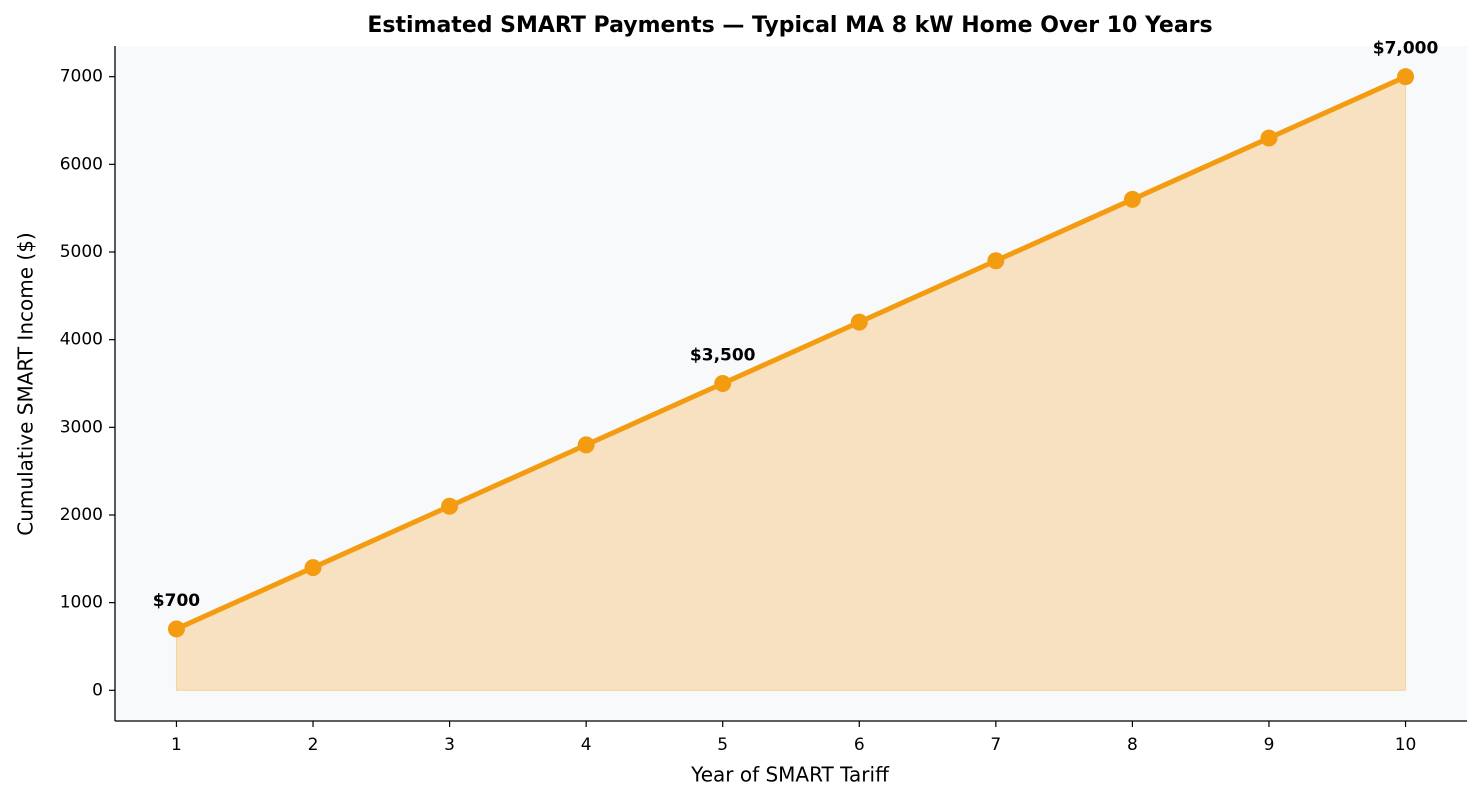 The height and width of the screenshot is (804, 1482). I want to click on x-tick-label: 3, so click(449, 745).